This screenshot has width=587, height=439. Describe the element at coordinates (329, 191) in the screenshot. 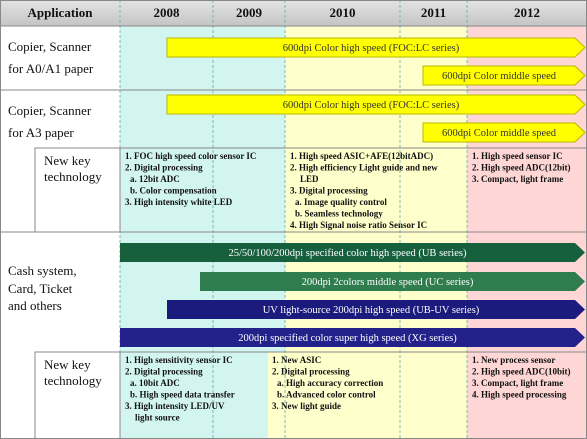

I see `key-item: 3. Digital processing` at that location.